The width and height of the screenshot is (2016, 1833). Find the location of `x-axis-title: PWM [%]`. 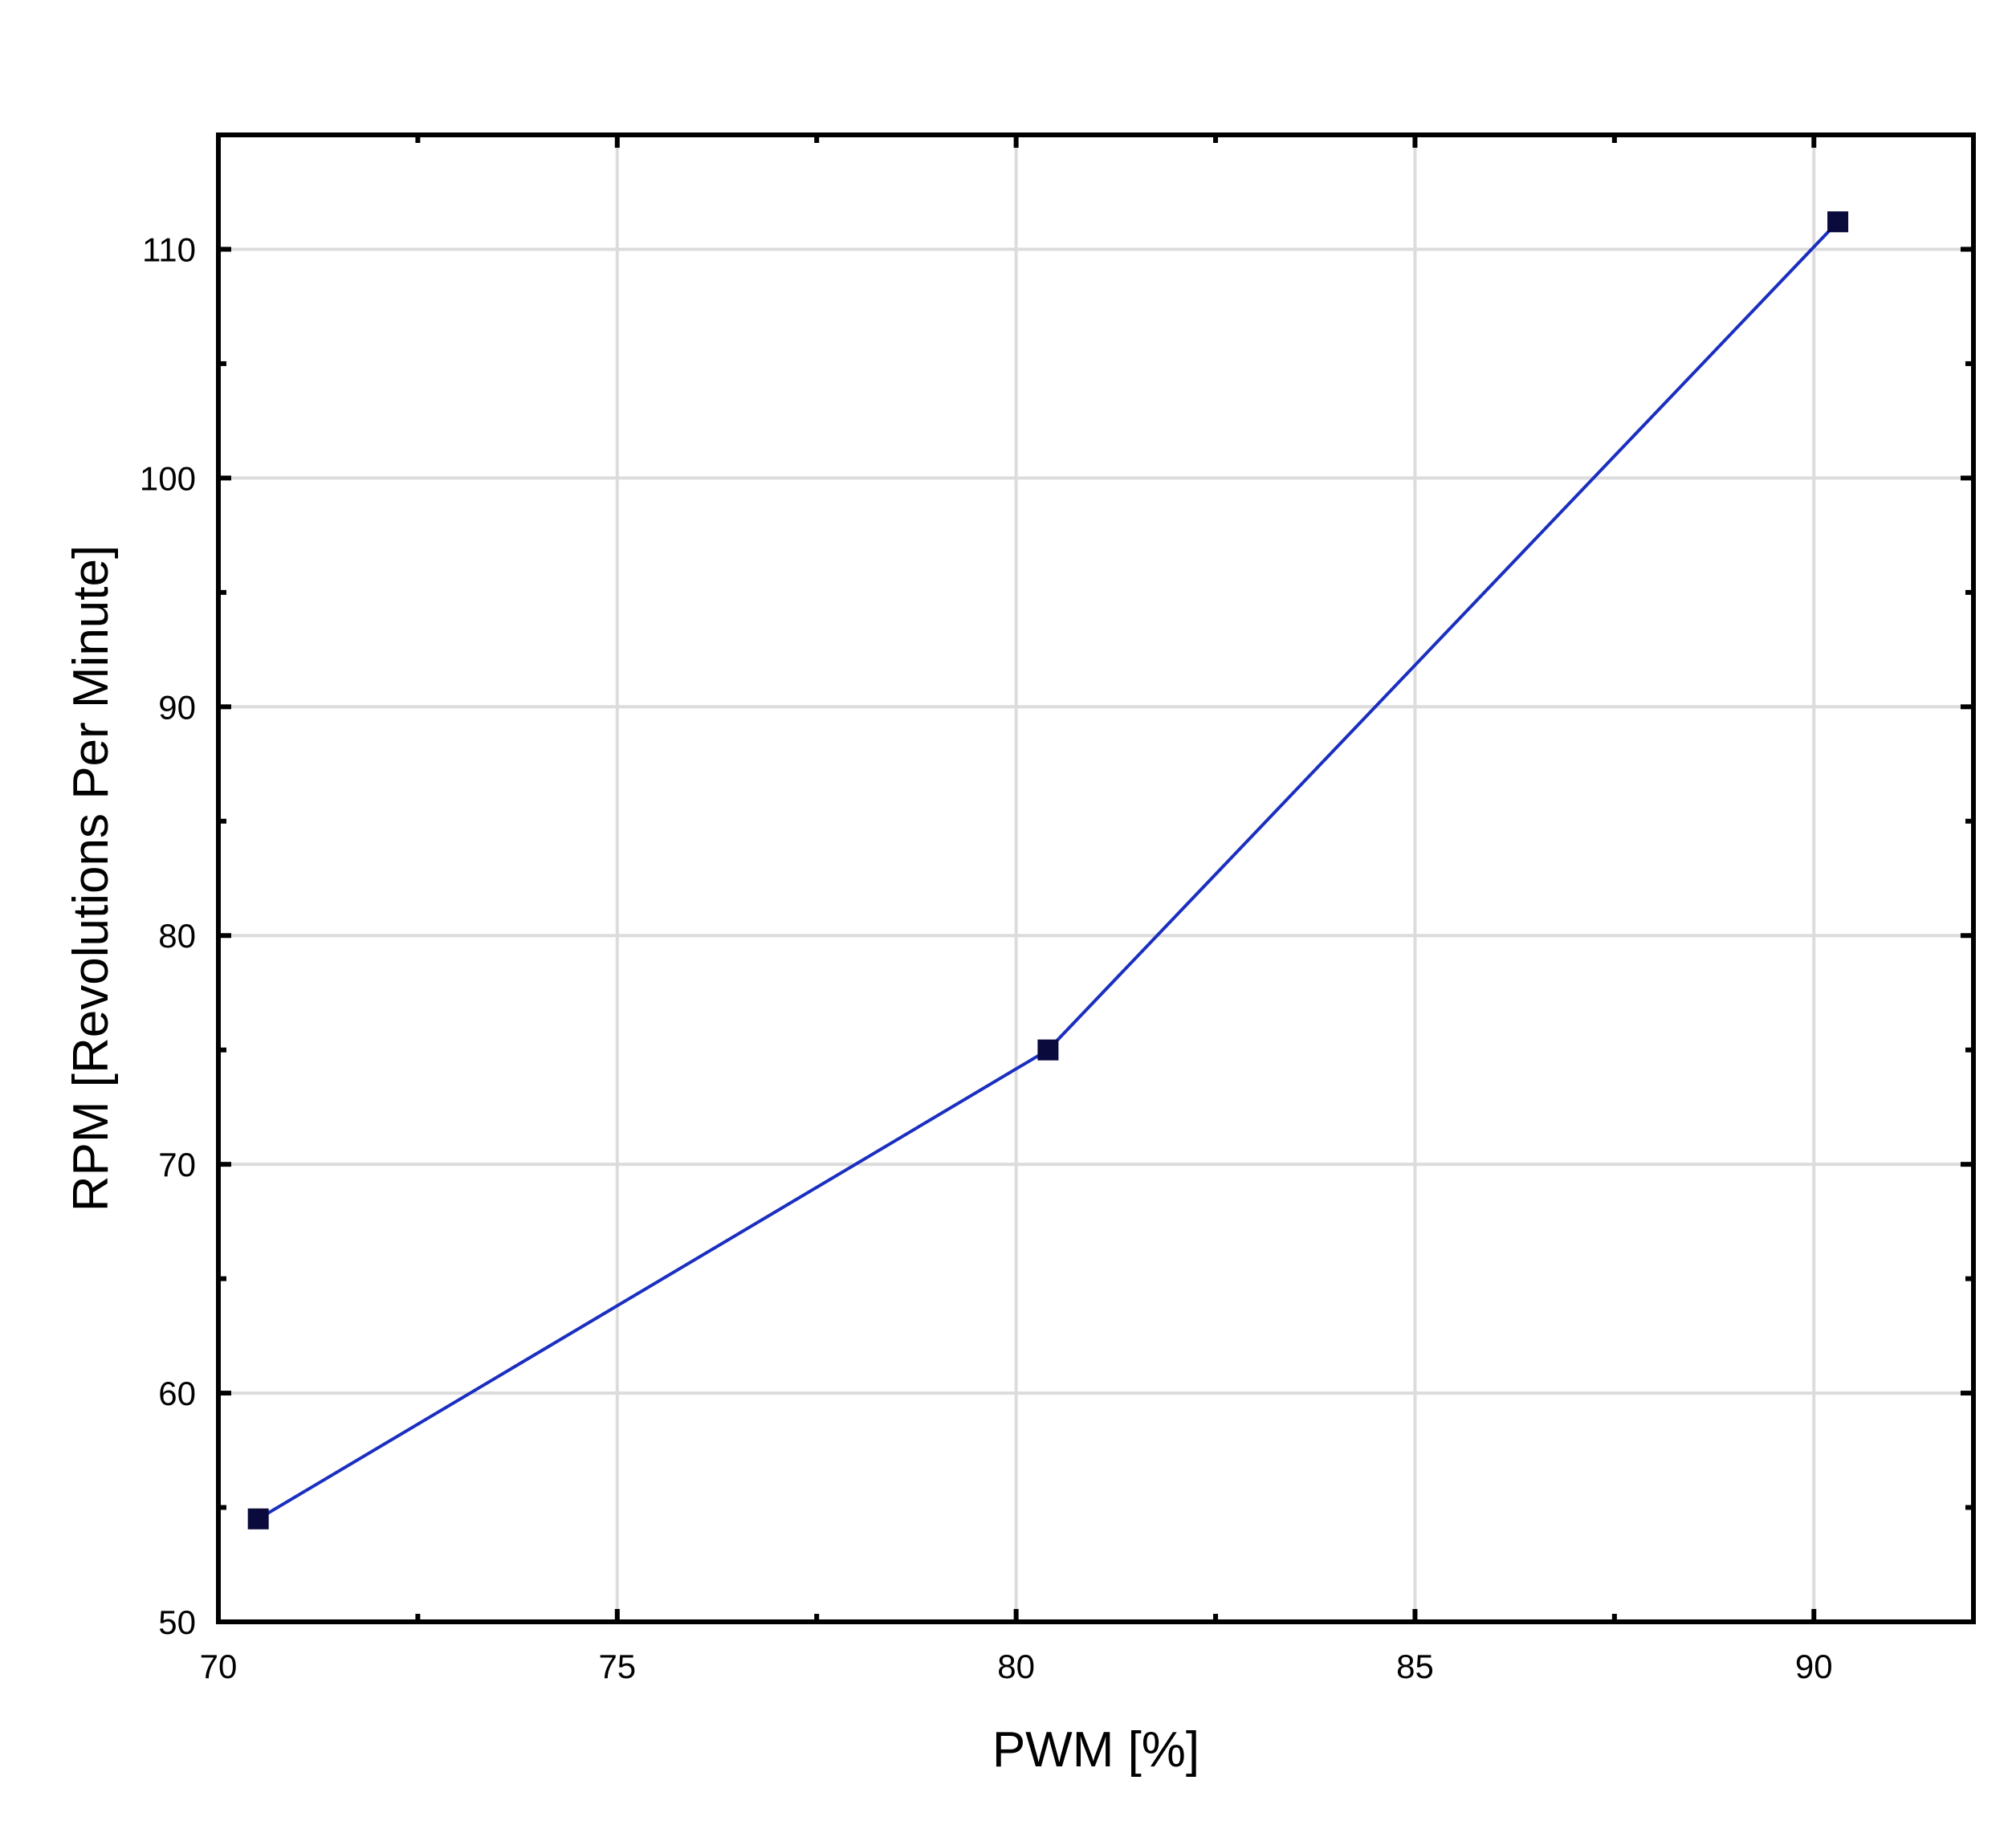

x-axis-title: PWM [%] is located at coordinates (1095, 1750).